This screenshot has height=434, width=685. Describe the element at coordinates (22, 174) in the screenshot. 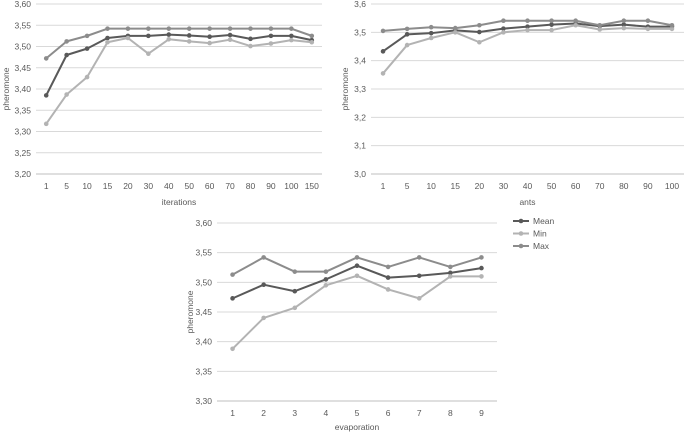

I see `y-tick-label: 3,20` at that location.